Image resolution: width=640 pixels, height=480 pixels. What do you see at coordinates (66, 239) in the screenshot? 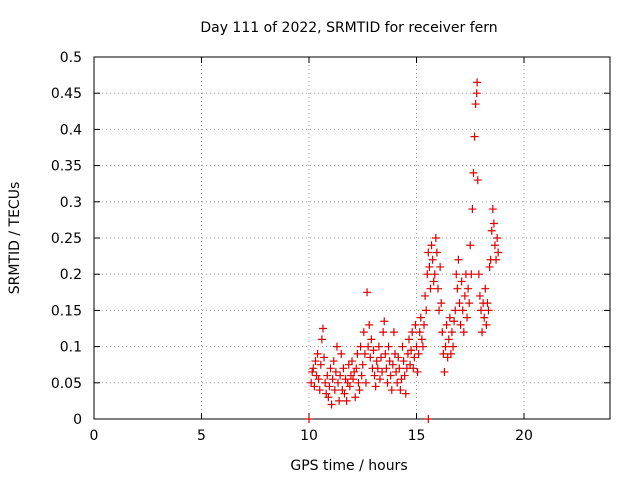
I see `y-tick-label: 0.25` at bounding box center [66, 239].